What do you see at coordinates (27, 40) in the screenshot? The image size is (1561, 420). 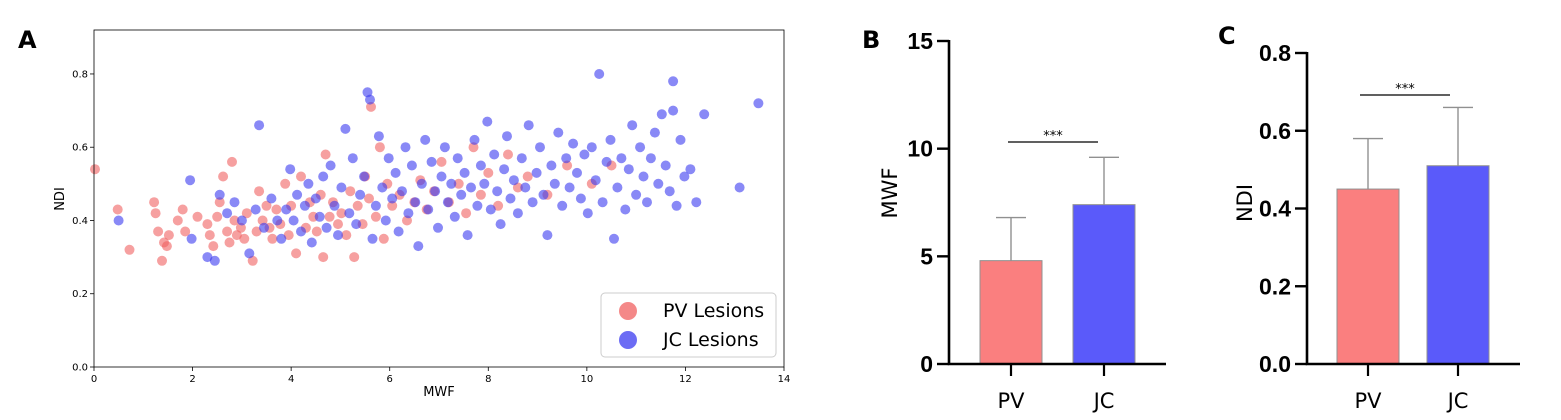 I see `panel-a-letter: A` at bounding box center [27, 40].